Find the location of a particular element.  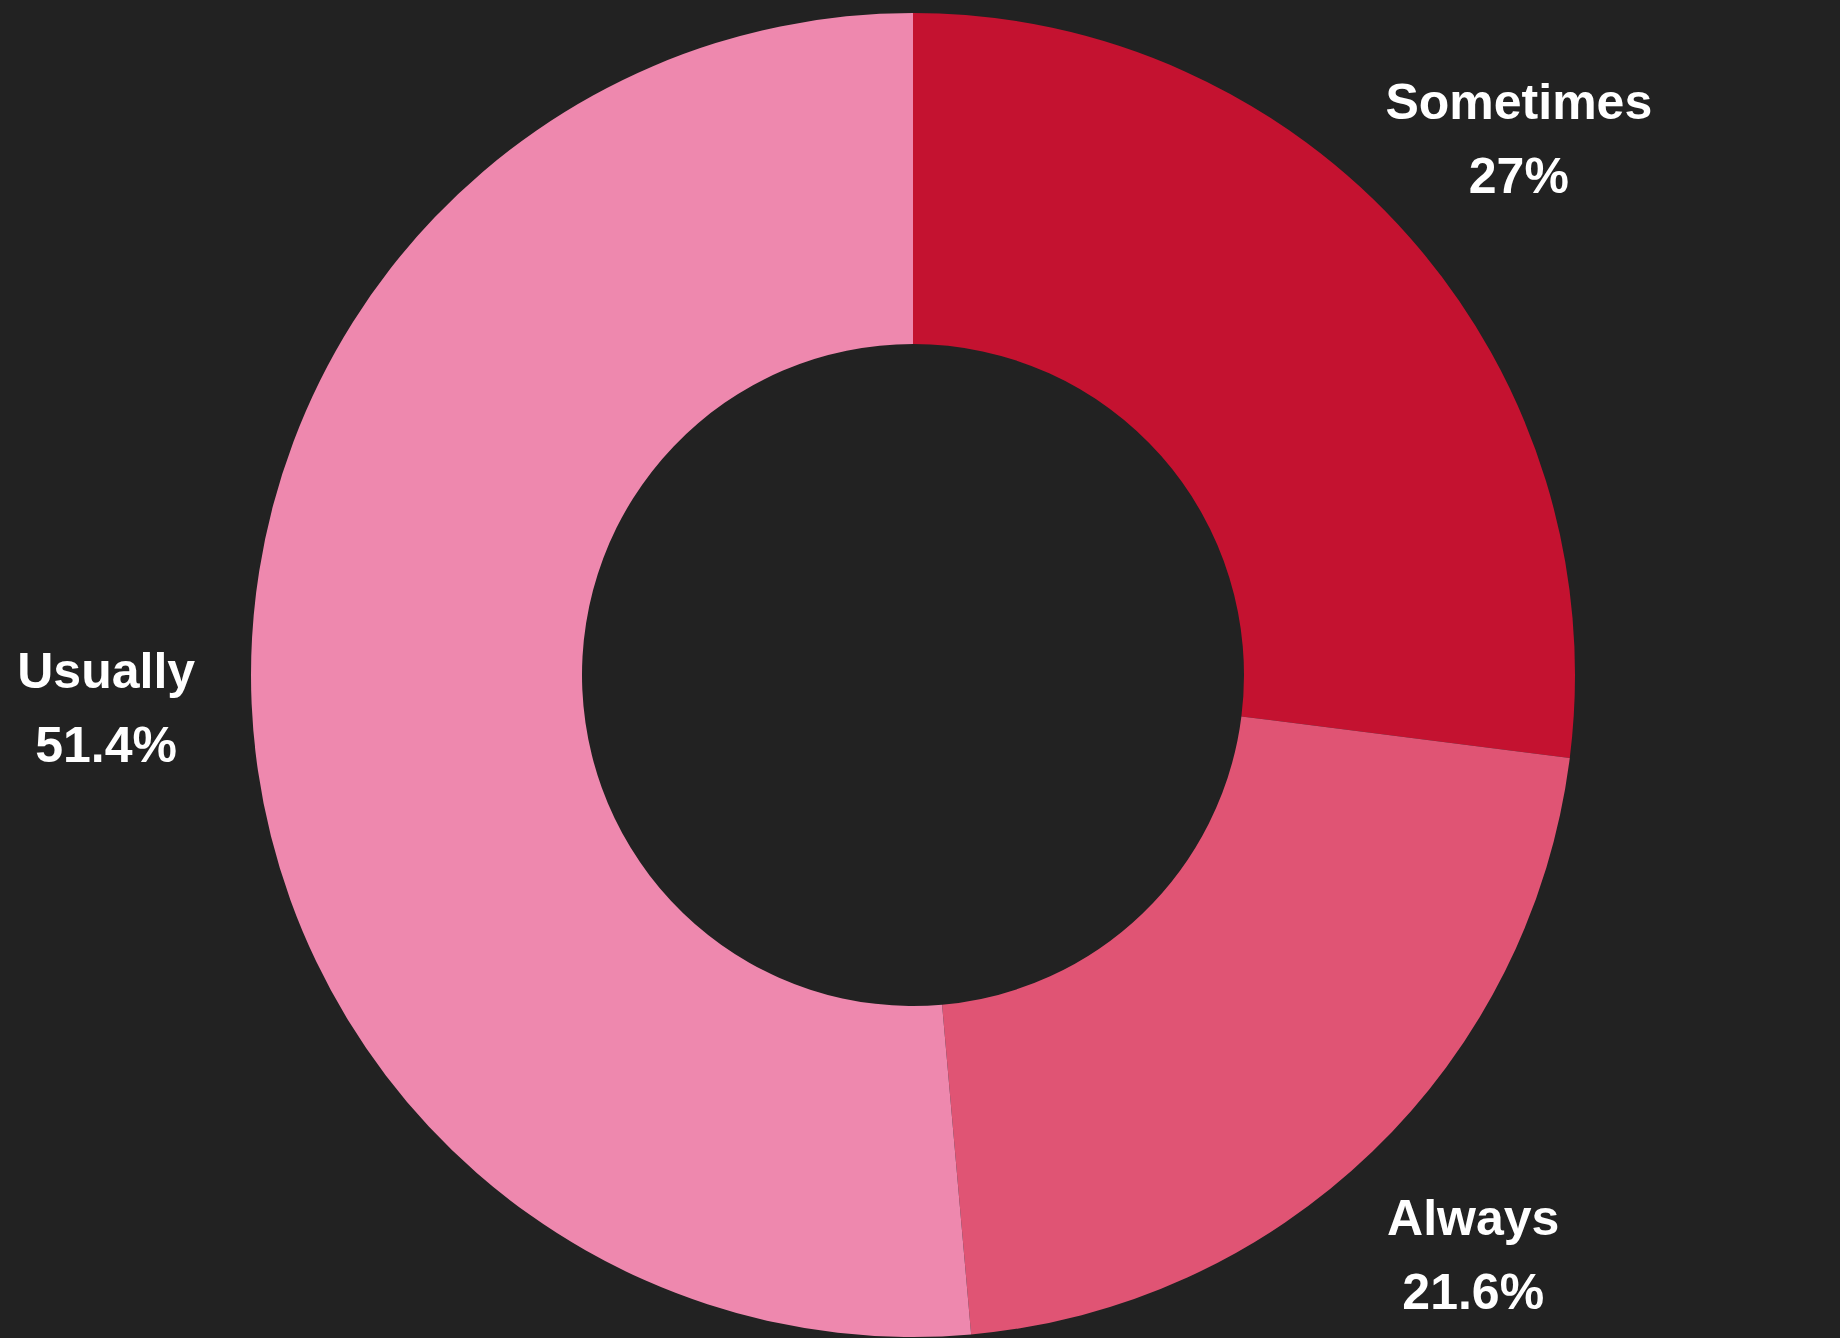

slice-label: Always is located at coordinates (1473, 1217).